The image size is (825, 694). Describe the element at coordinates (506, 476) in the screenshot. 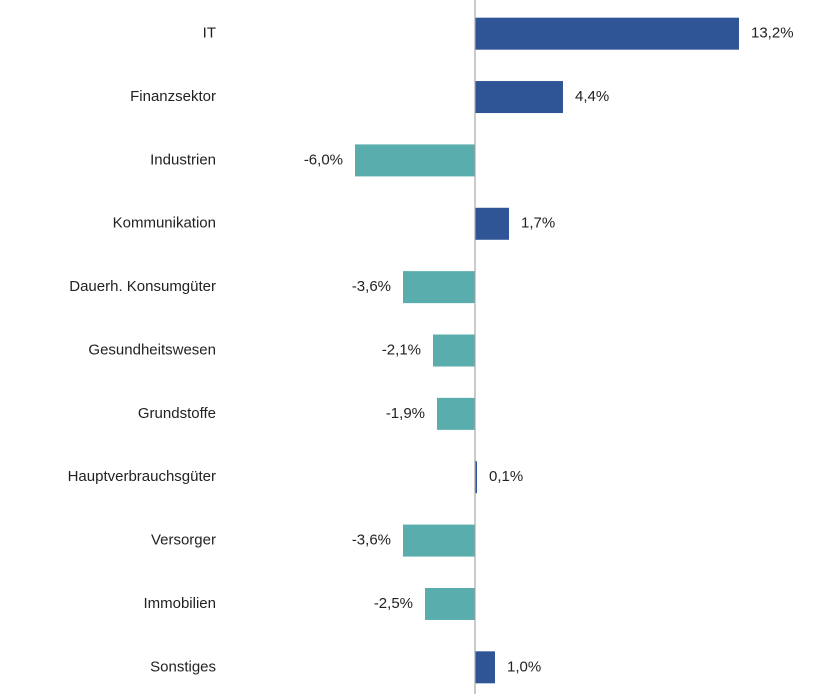

I see `data-label: 0,1%` at that location.